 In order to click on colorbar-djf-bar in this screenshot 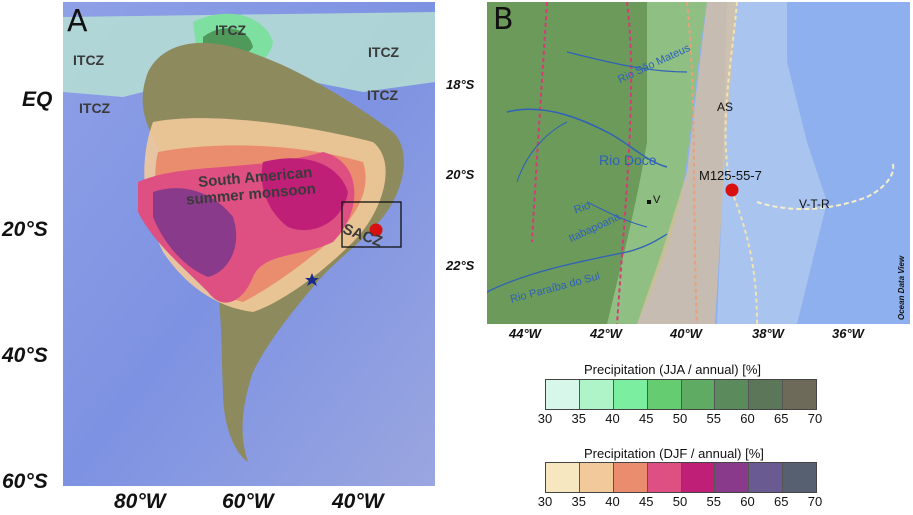, I will do `click(681, 477)`.